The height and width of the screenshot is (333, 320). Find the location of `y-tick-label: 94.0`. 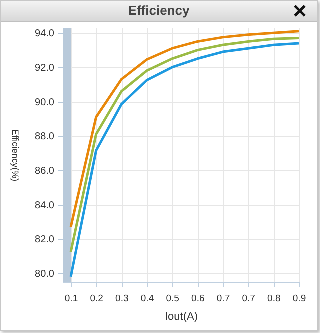

y-tick-label: 94.0 is located at coordinates (45, 34).